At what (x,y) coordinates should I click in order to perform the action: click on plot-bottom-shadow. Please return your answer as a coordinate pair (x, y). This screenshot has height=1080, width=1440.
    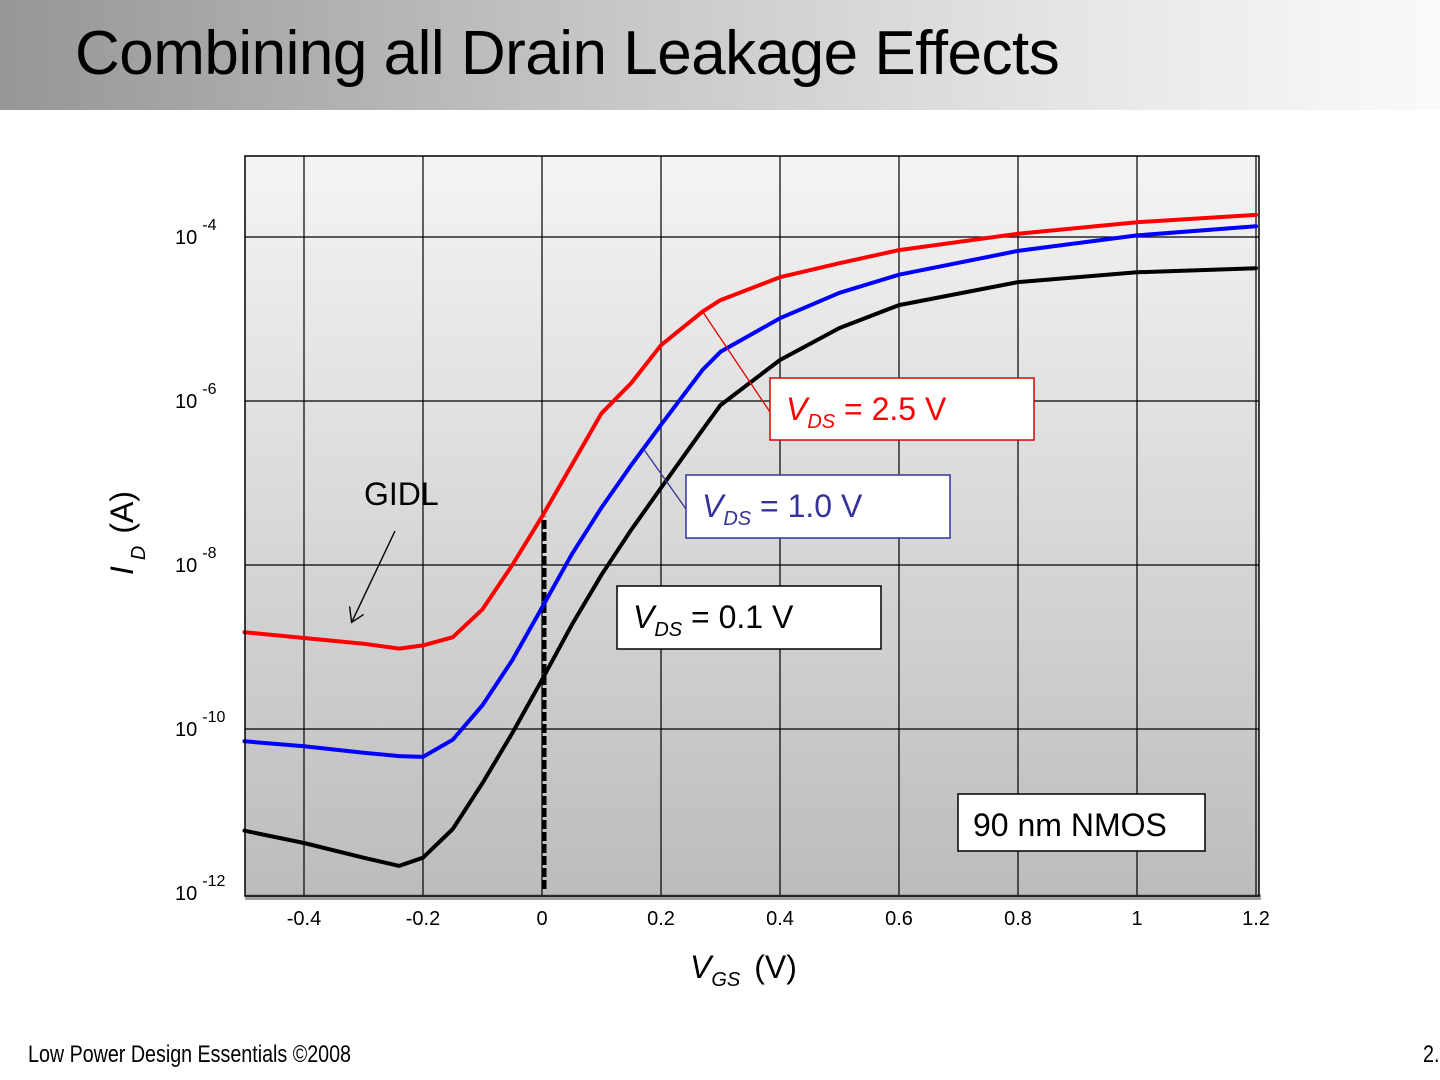
    Looking at the image, I should click on (753, 897).